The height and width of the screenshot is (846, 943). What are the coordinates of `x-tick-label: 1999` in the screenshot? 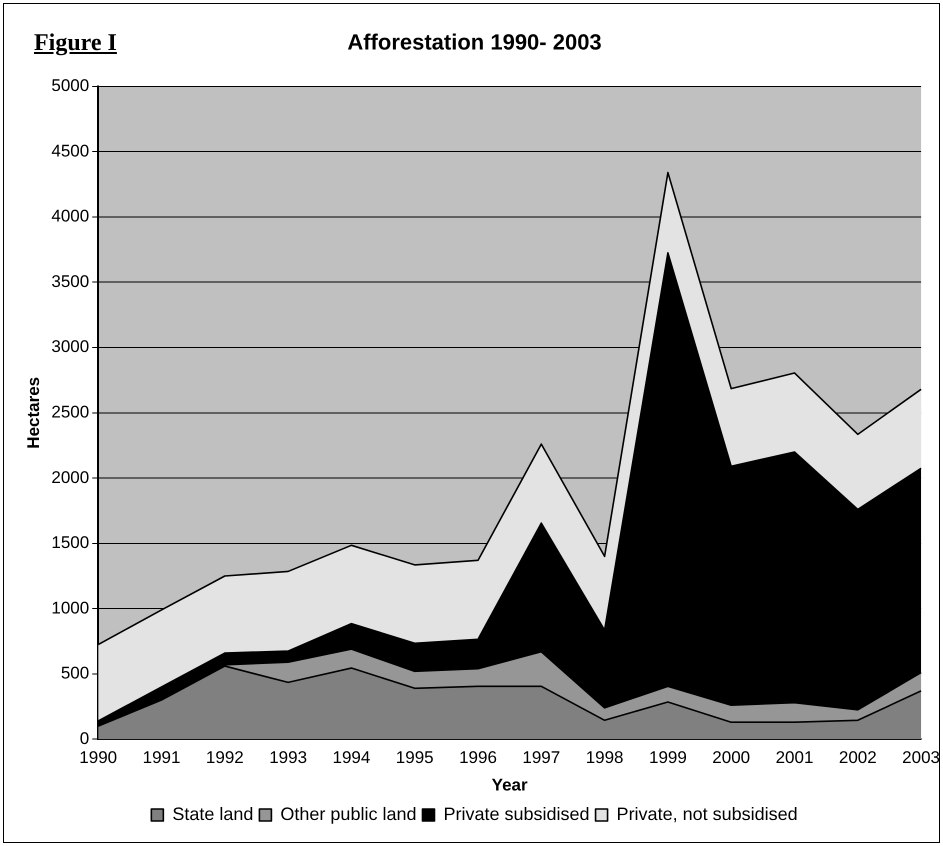 It's located at (667, 758).